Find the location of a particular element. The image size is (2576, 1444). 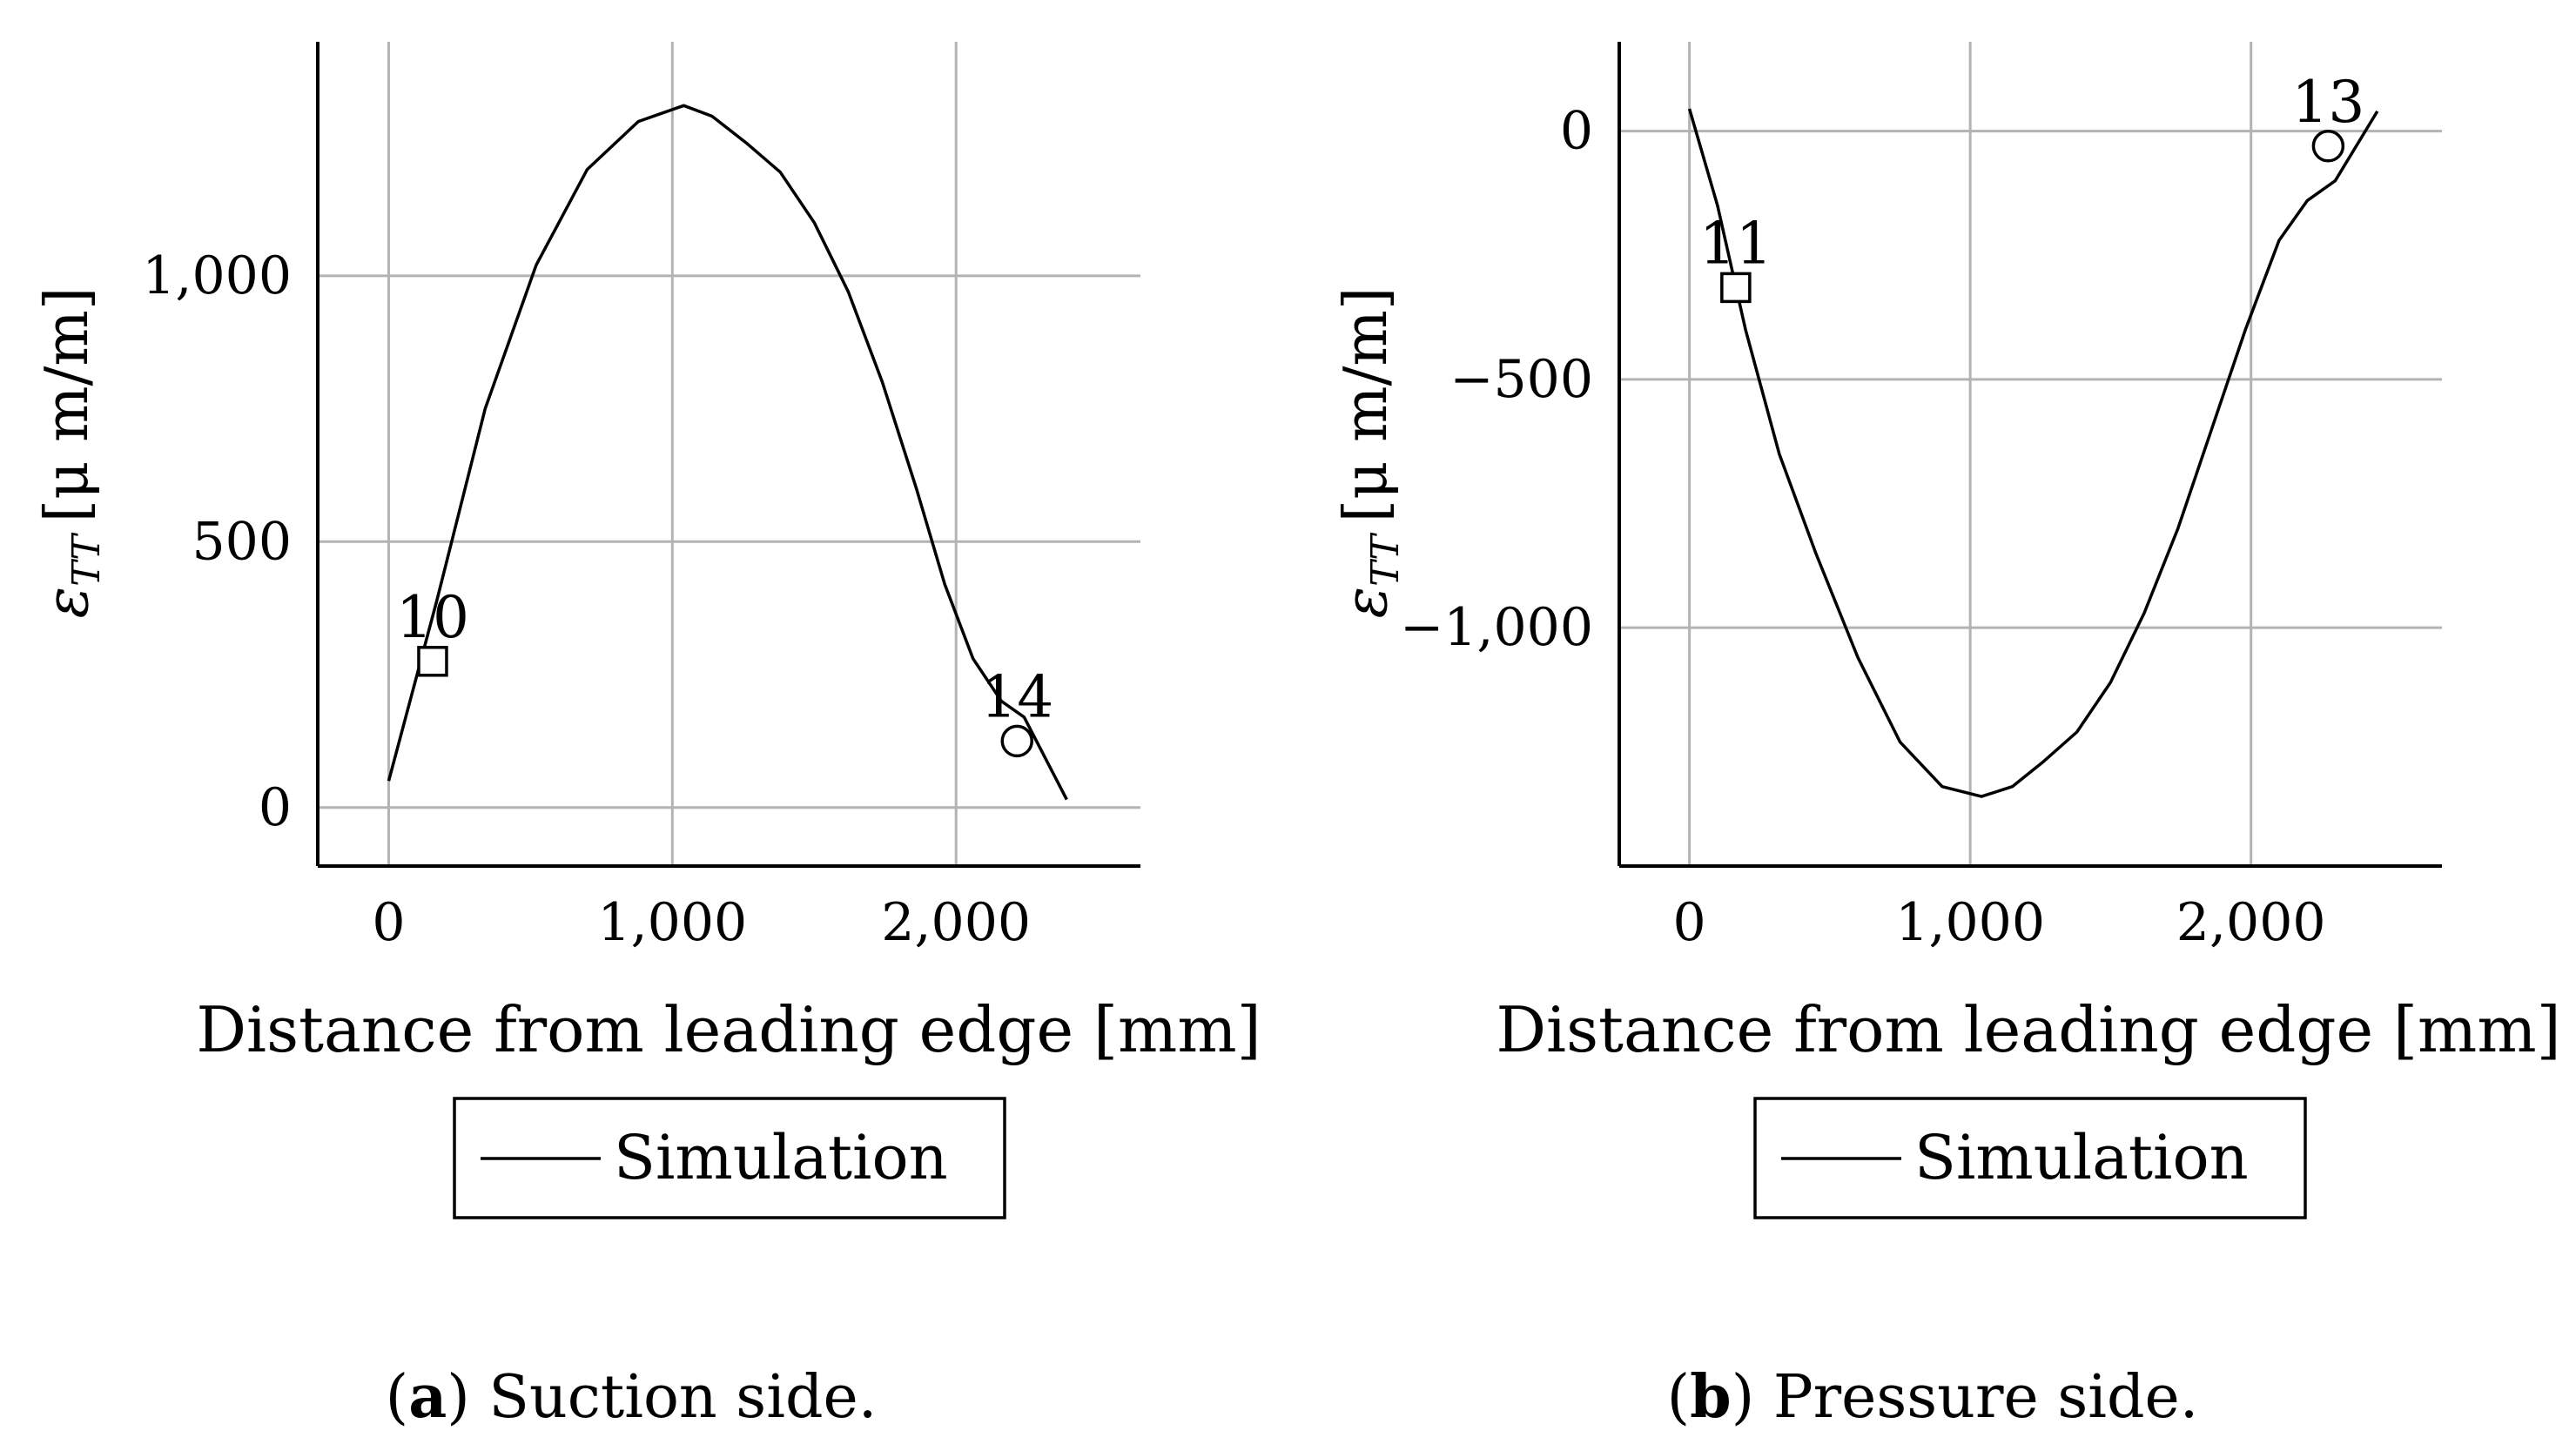

panel-b-y-axis-symbol: ε is located at coordinates (1366, 603).